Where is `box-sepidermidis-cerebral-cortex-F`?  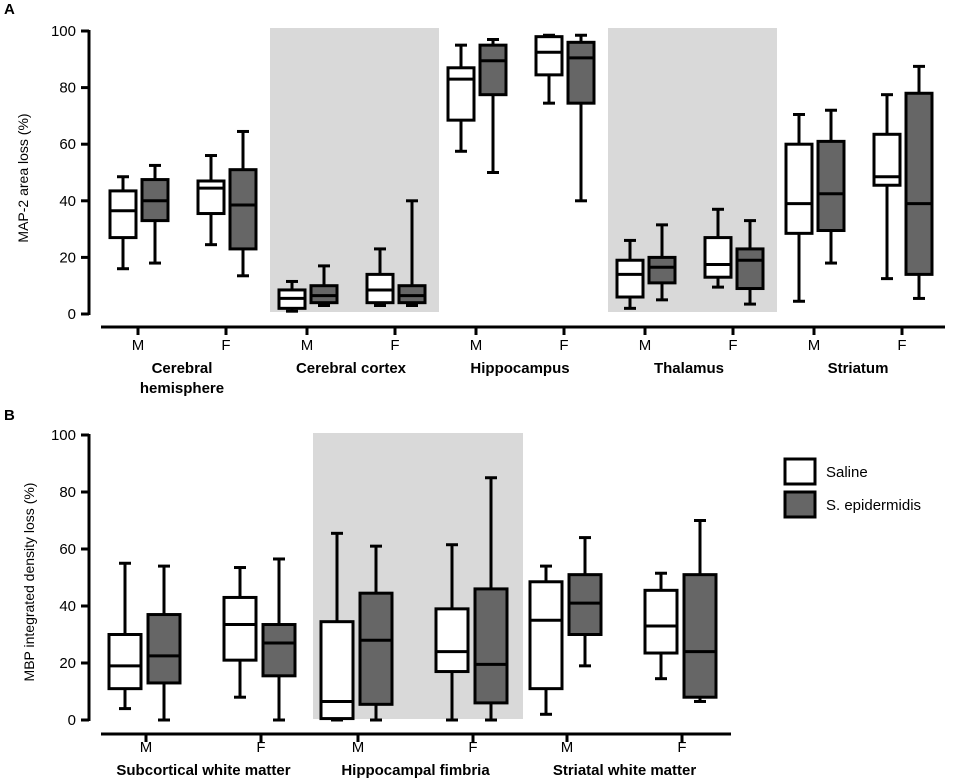 box-sepidermidis-cerebral-cortex-F is located at coordinates (412, 253).